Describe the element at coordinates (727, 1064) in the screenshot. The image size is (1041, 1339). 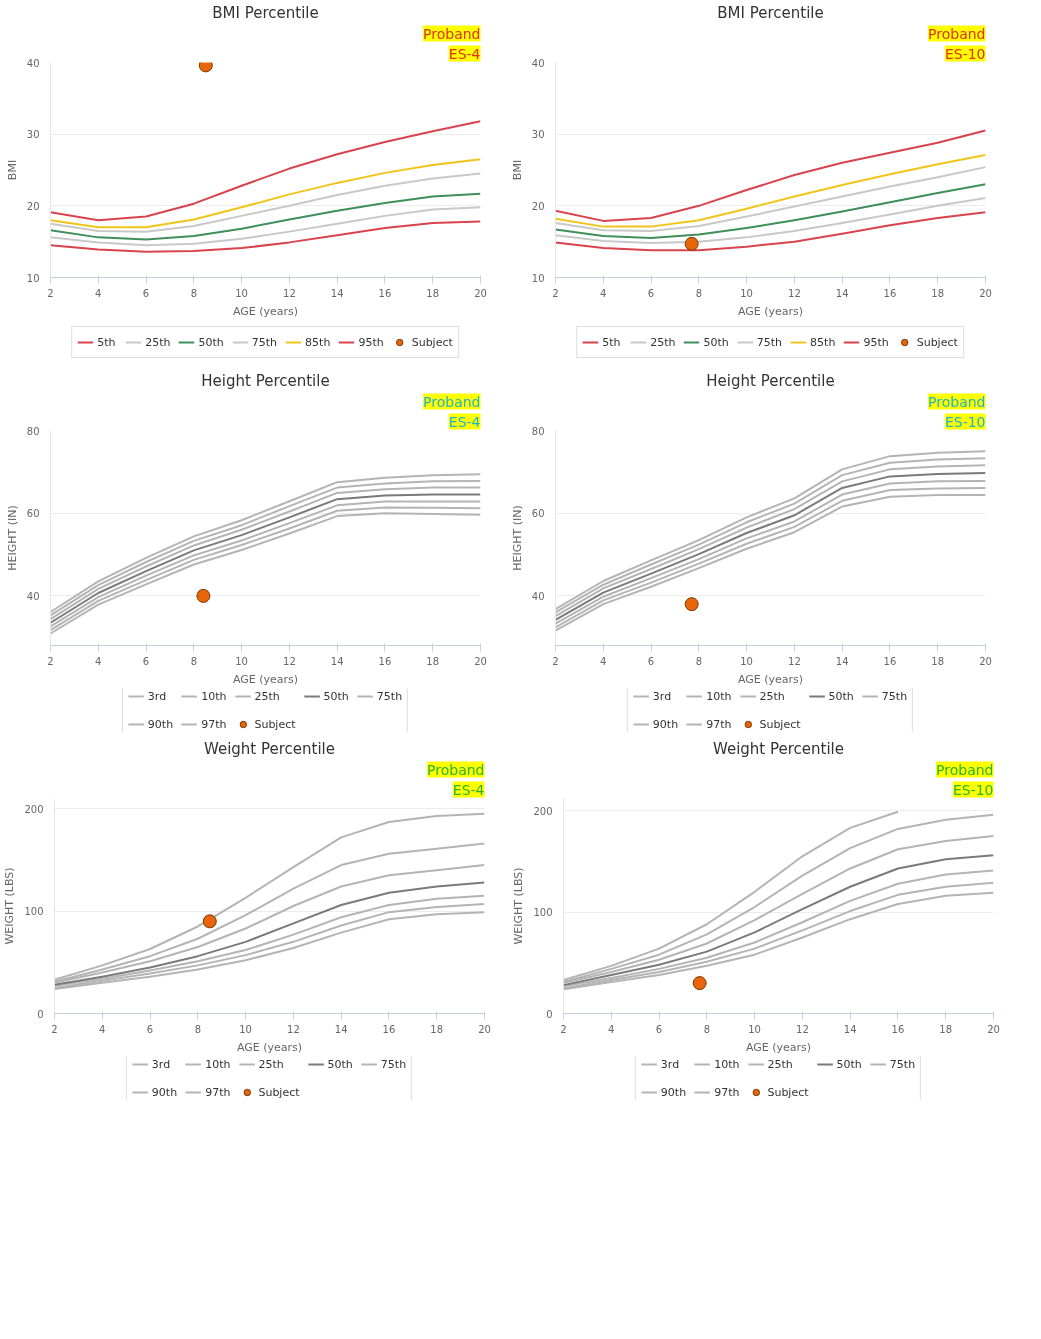
I see `legend-label: 10th` at that location.